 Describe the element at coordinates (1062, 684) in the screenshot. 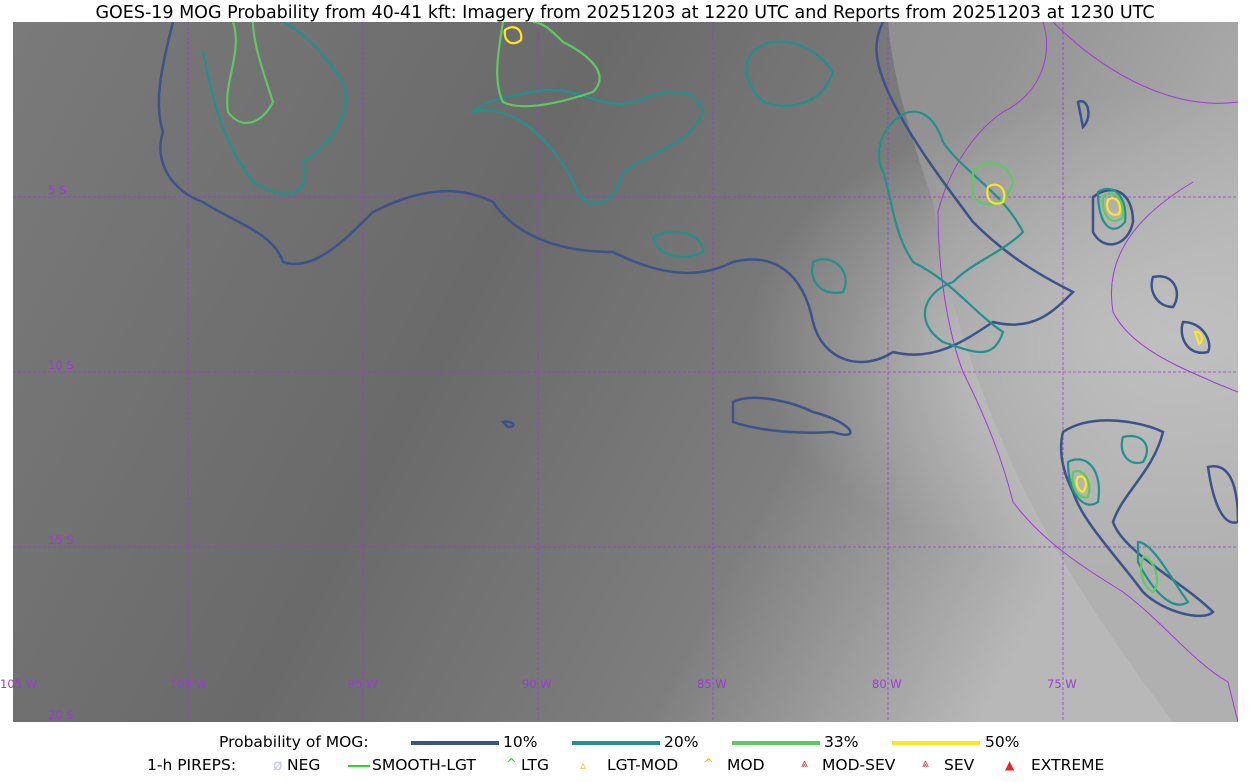

I see `lon-label-75w: 75 W` at that location.